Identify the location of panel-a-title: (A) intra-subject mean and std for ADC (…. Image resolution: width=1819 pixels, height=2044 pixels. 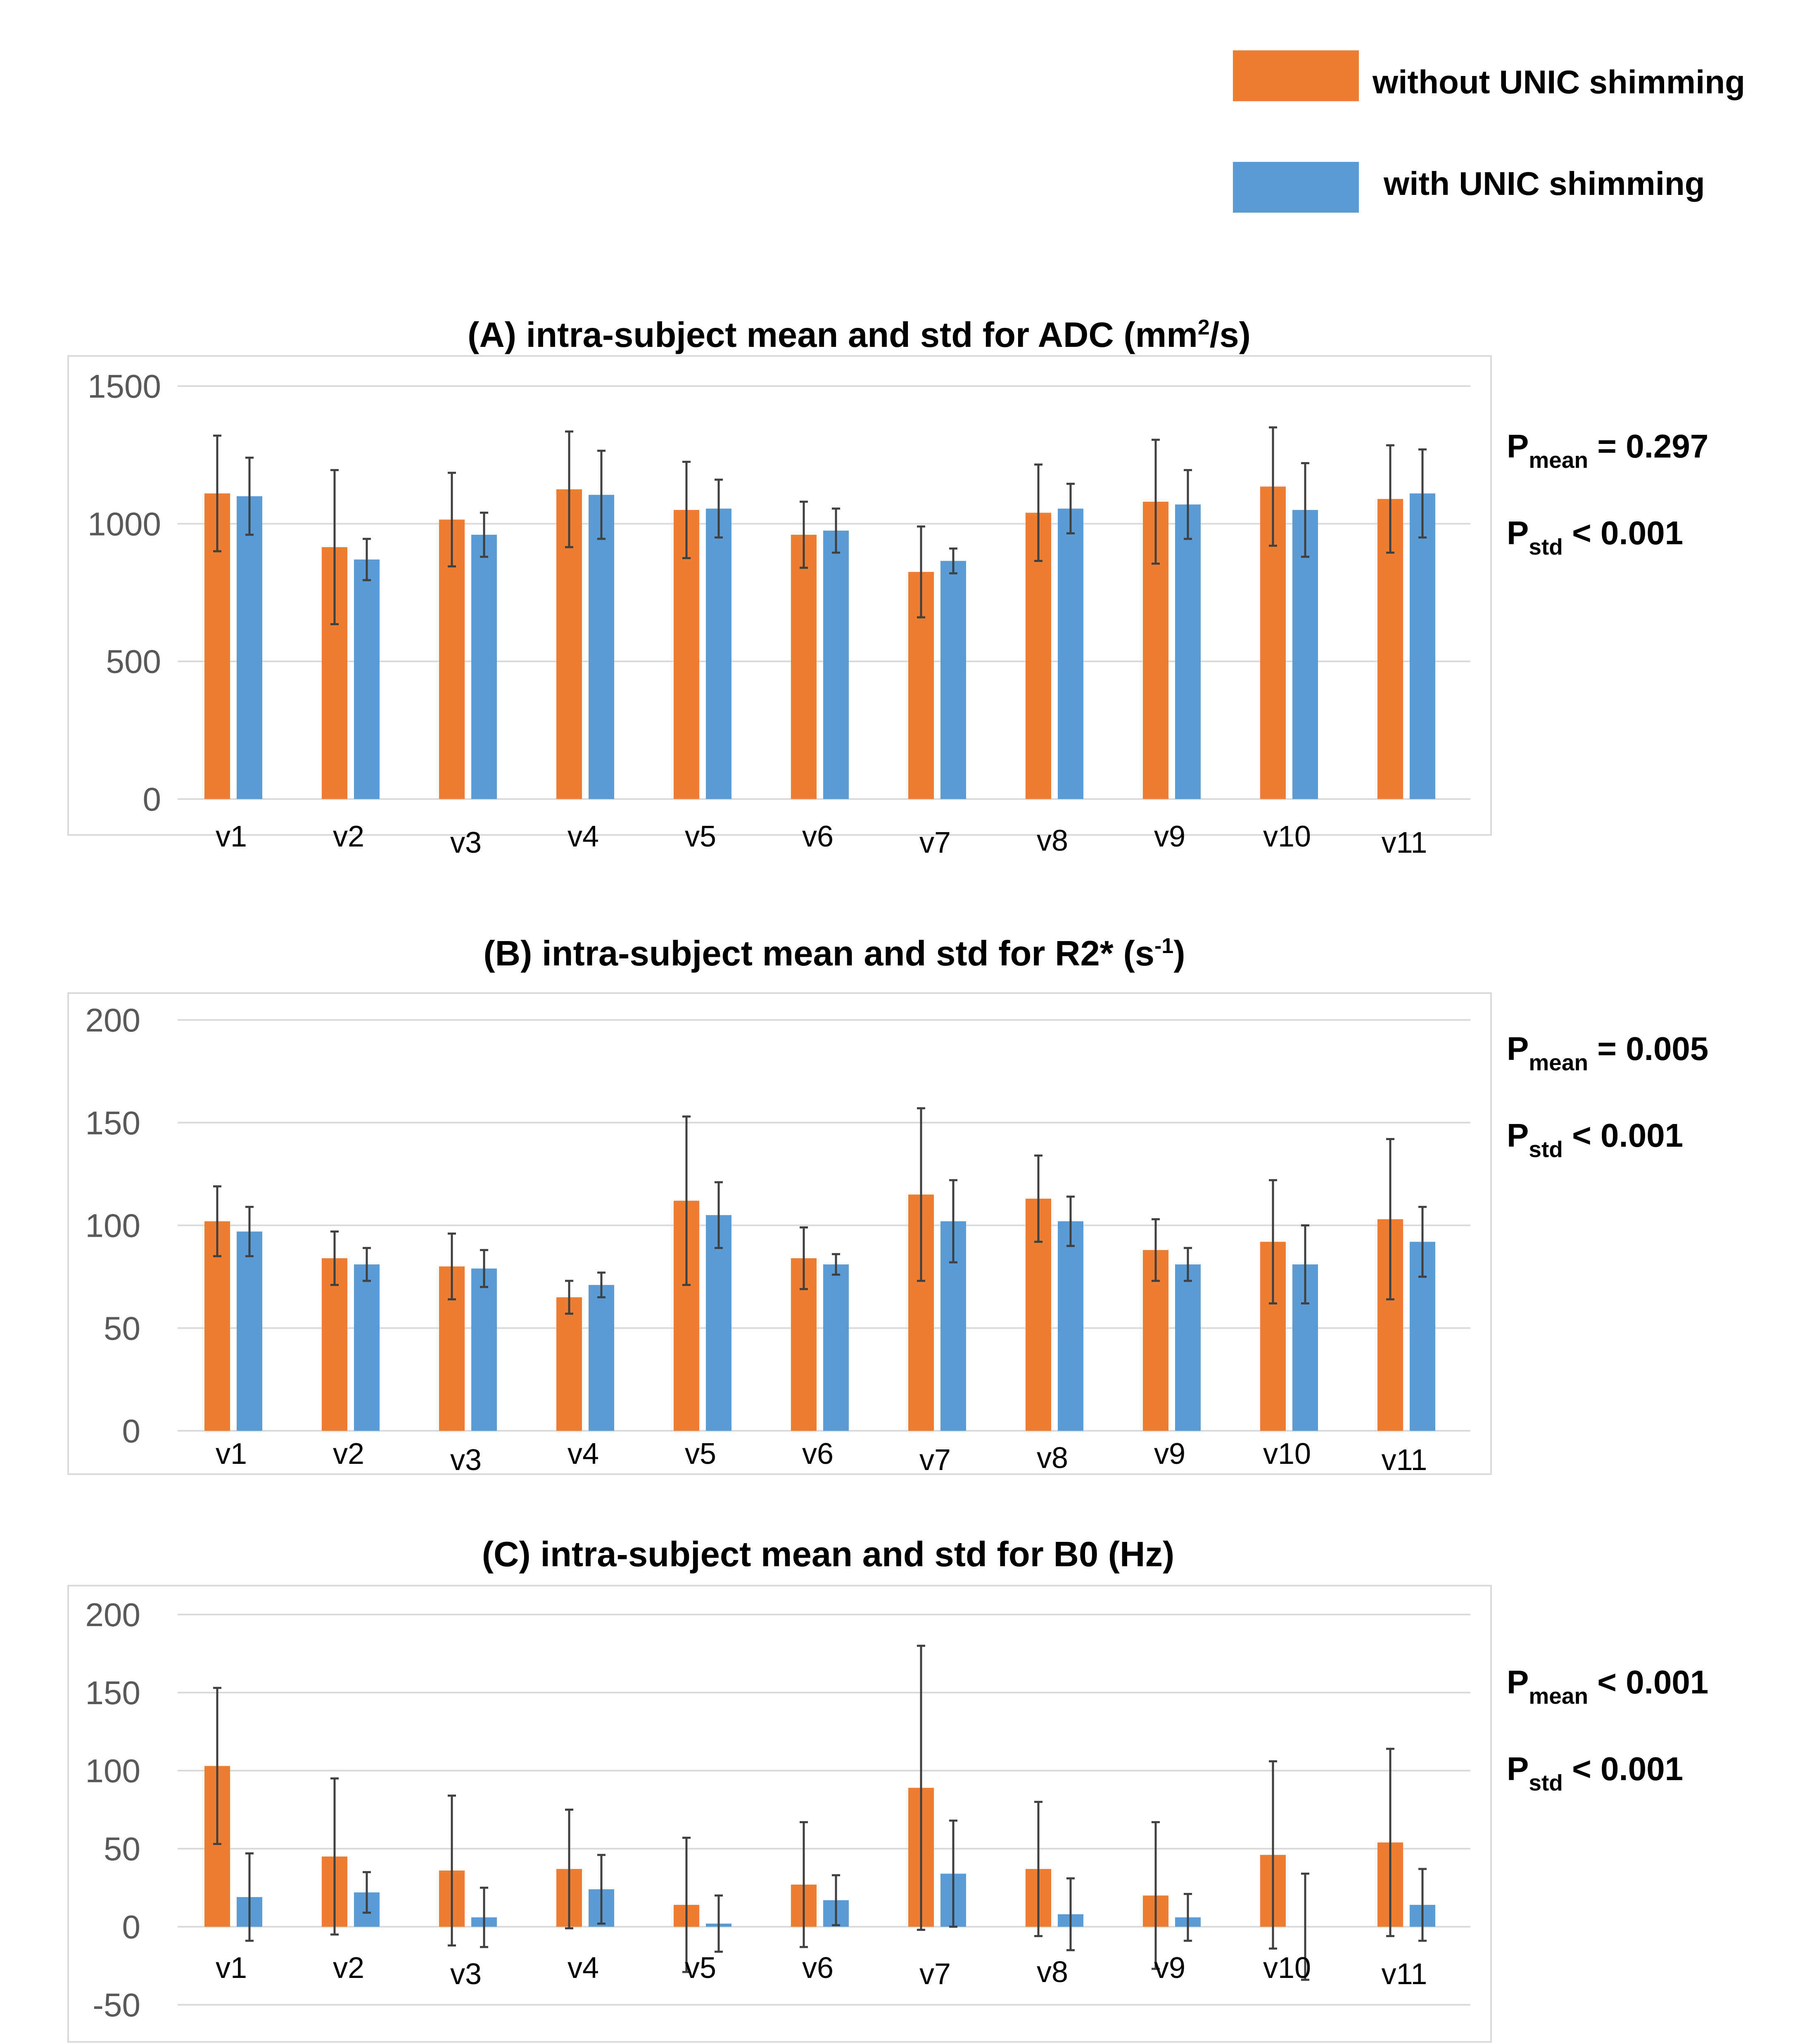
(859, 335).